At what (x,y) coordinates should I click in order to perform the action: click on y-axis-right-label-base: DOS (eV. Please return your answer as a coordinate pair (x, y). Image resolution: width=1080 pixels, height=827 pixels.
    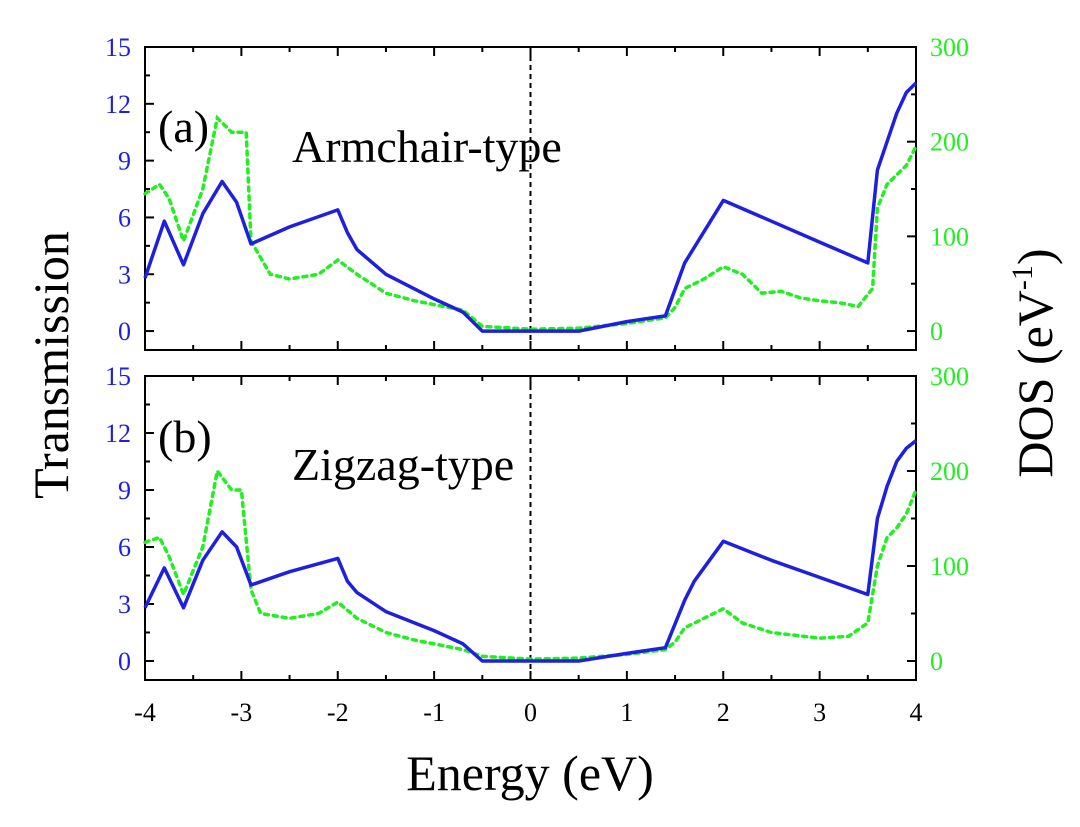
    Looking at the image, I should click on (1035, 383).